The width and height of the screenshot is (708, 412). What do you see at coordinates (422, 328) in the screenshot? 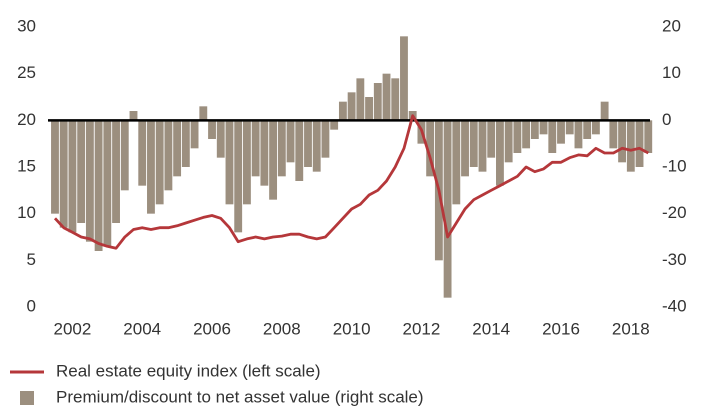
I see `x-tick-label: 2012` at bounding box center [422, 328].